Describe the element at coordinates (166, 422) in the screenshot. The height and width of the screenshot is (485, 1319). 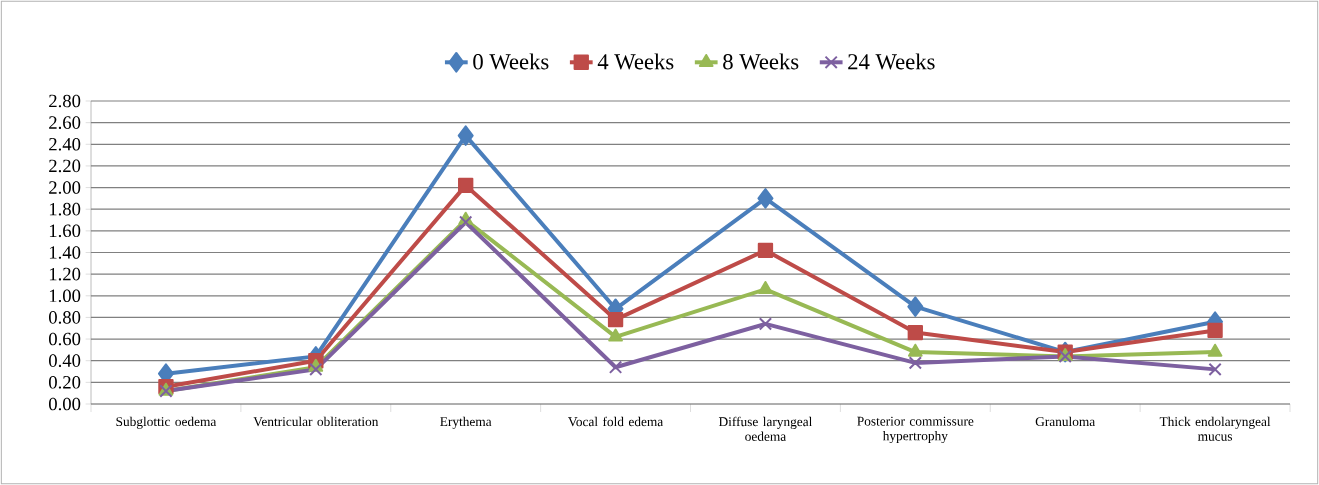
I see `x-tick-label: Subglottic oedema` at that location.